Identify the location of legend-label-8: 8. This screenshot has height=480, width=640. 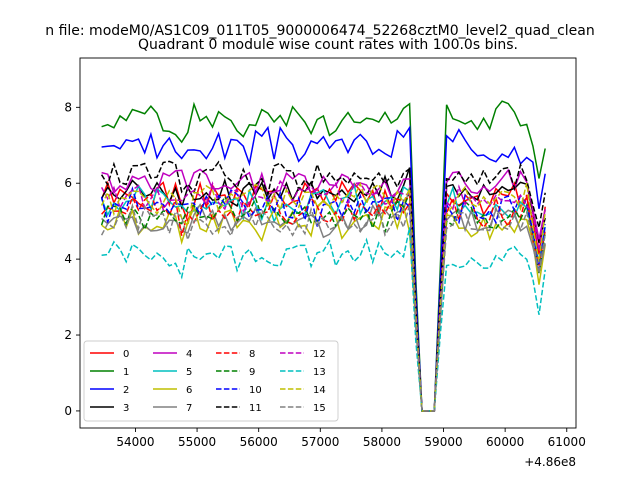
(252, 354).